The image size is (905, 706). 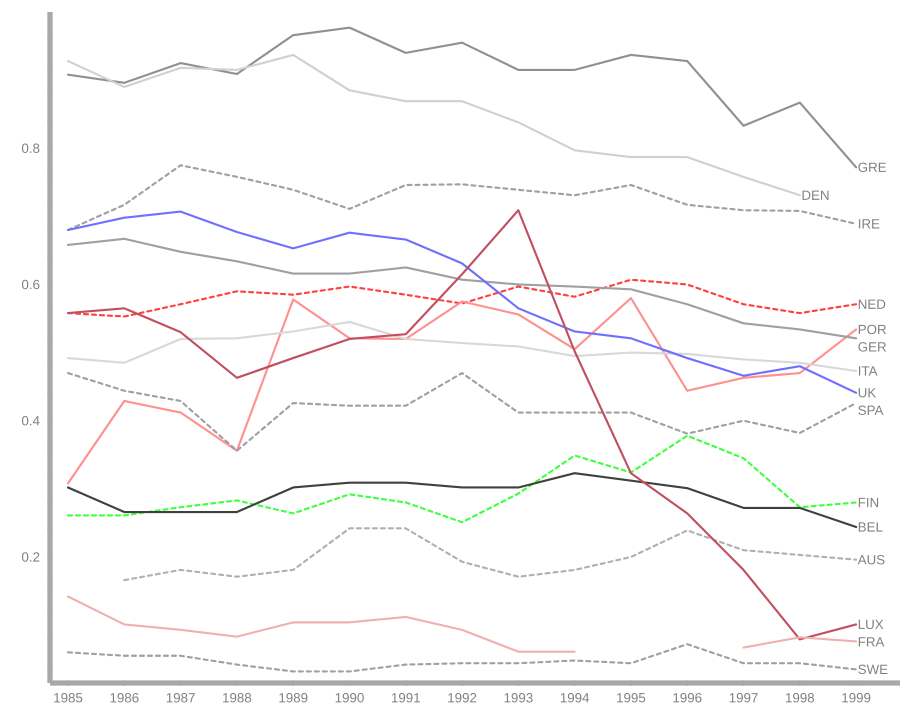 I want to click on series-label: NED, so click(x=872, y=304).